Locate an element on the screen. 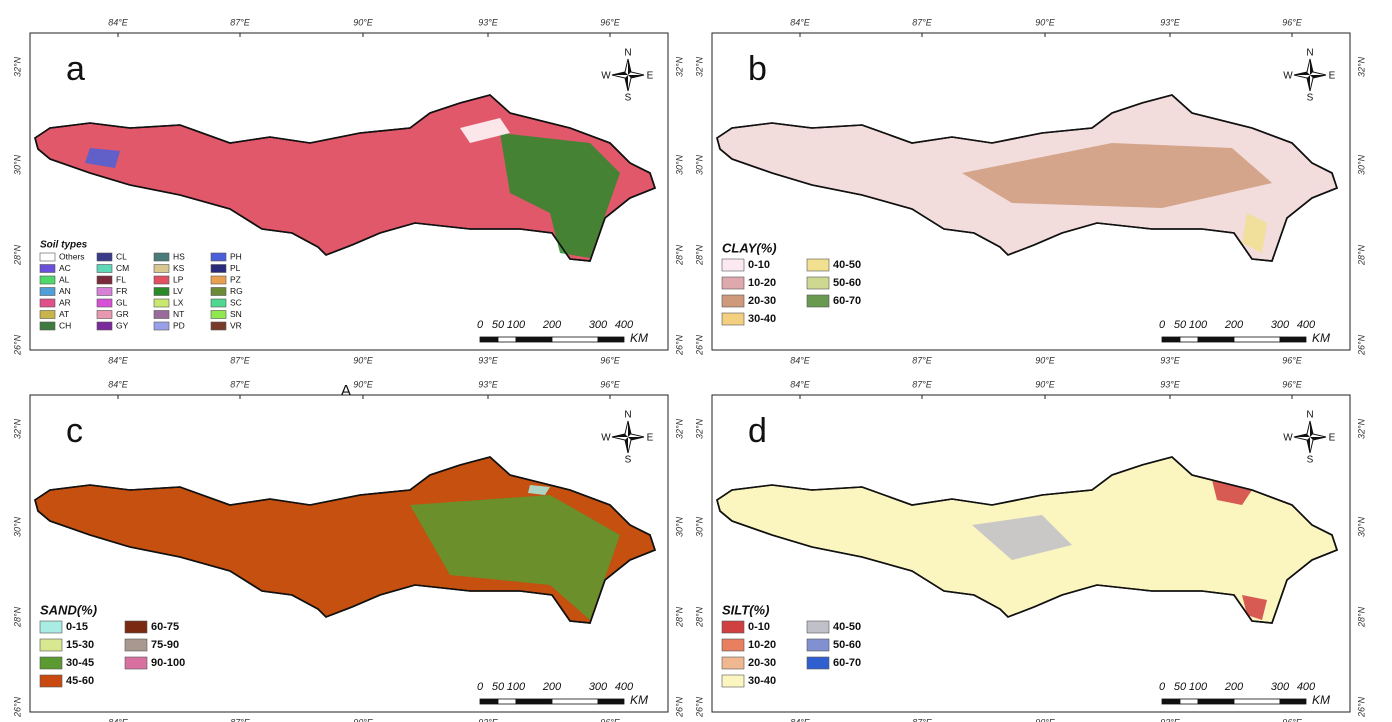 This screenshot has width=1392, height=722. legend-label: LV is located at coordinates (178, 291).